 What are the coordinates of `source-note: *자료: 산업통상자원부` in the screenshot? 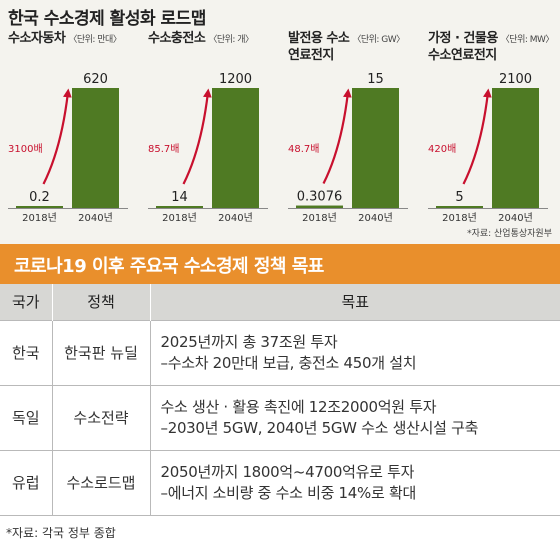 It's located at (509, 234).